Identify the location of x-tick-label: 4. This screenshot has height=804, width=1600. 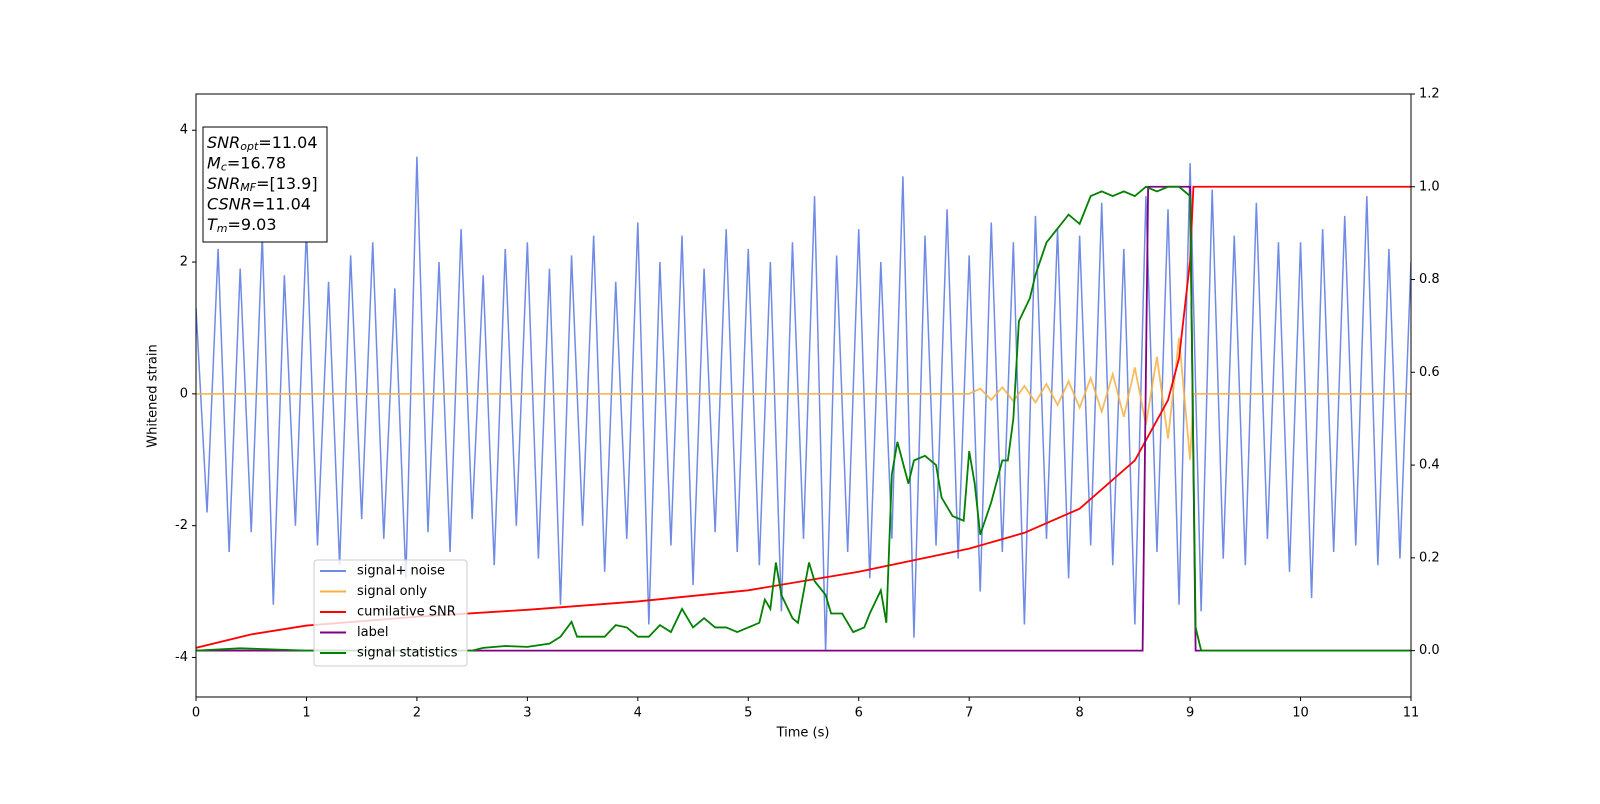
(638, 713).